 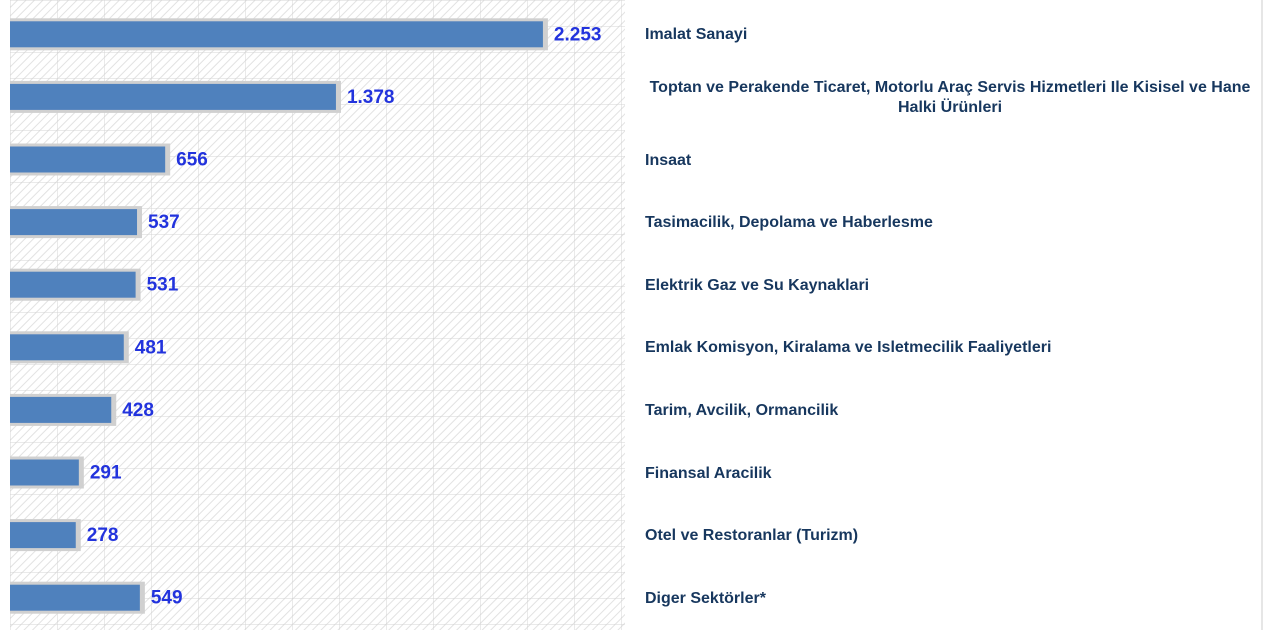 What do you see at coordinates (371, 97) in the screenshot?
I see `value-label: 1.378` at bounding box center [371, 97].